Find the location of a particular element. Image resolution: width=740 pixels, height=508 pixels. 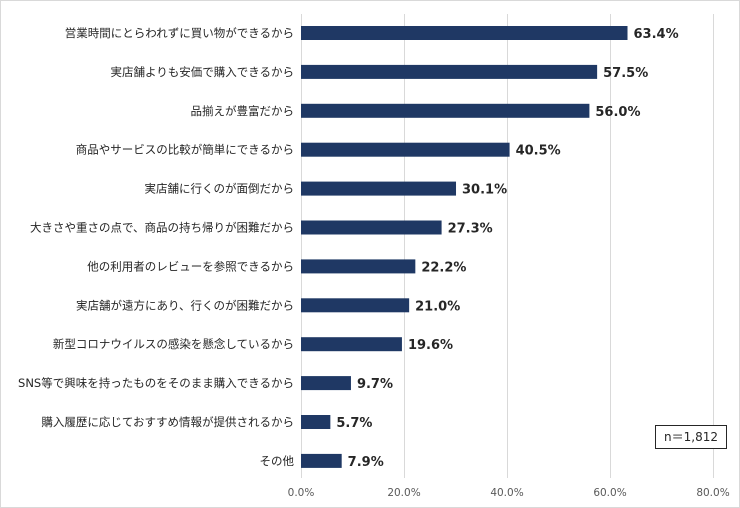

category-label: 品揃えが豊富だから is located at coordinates (243, 111).